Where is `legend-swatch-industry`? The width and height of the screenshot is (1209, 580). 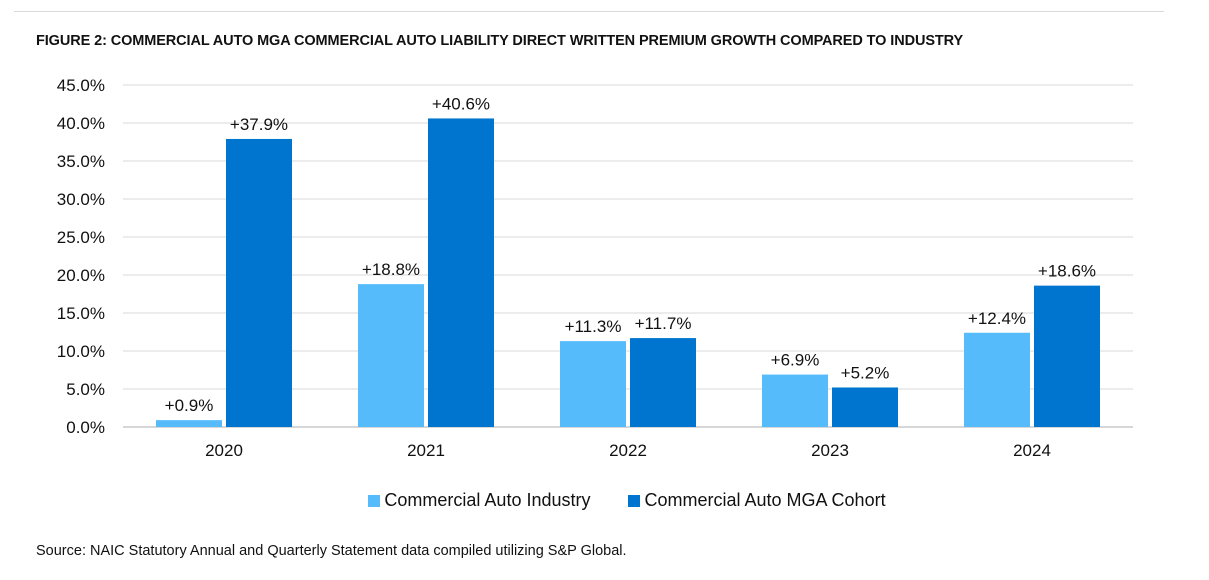
legend-swatch-industry is located at coordinates (374, 500).